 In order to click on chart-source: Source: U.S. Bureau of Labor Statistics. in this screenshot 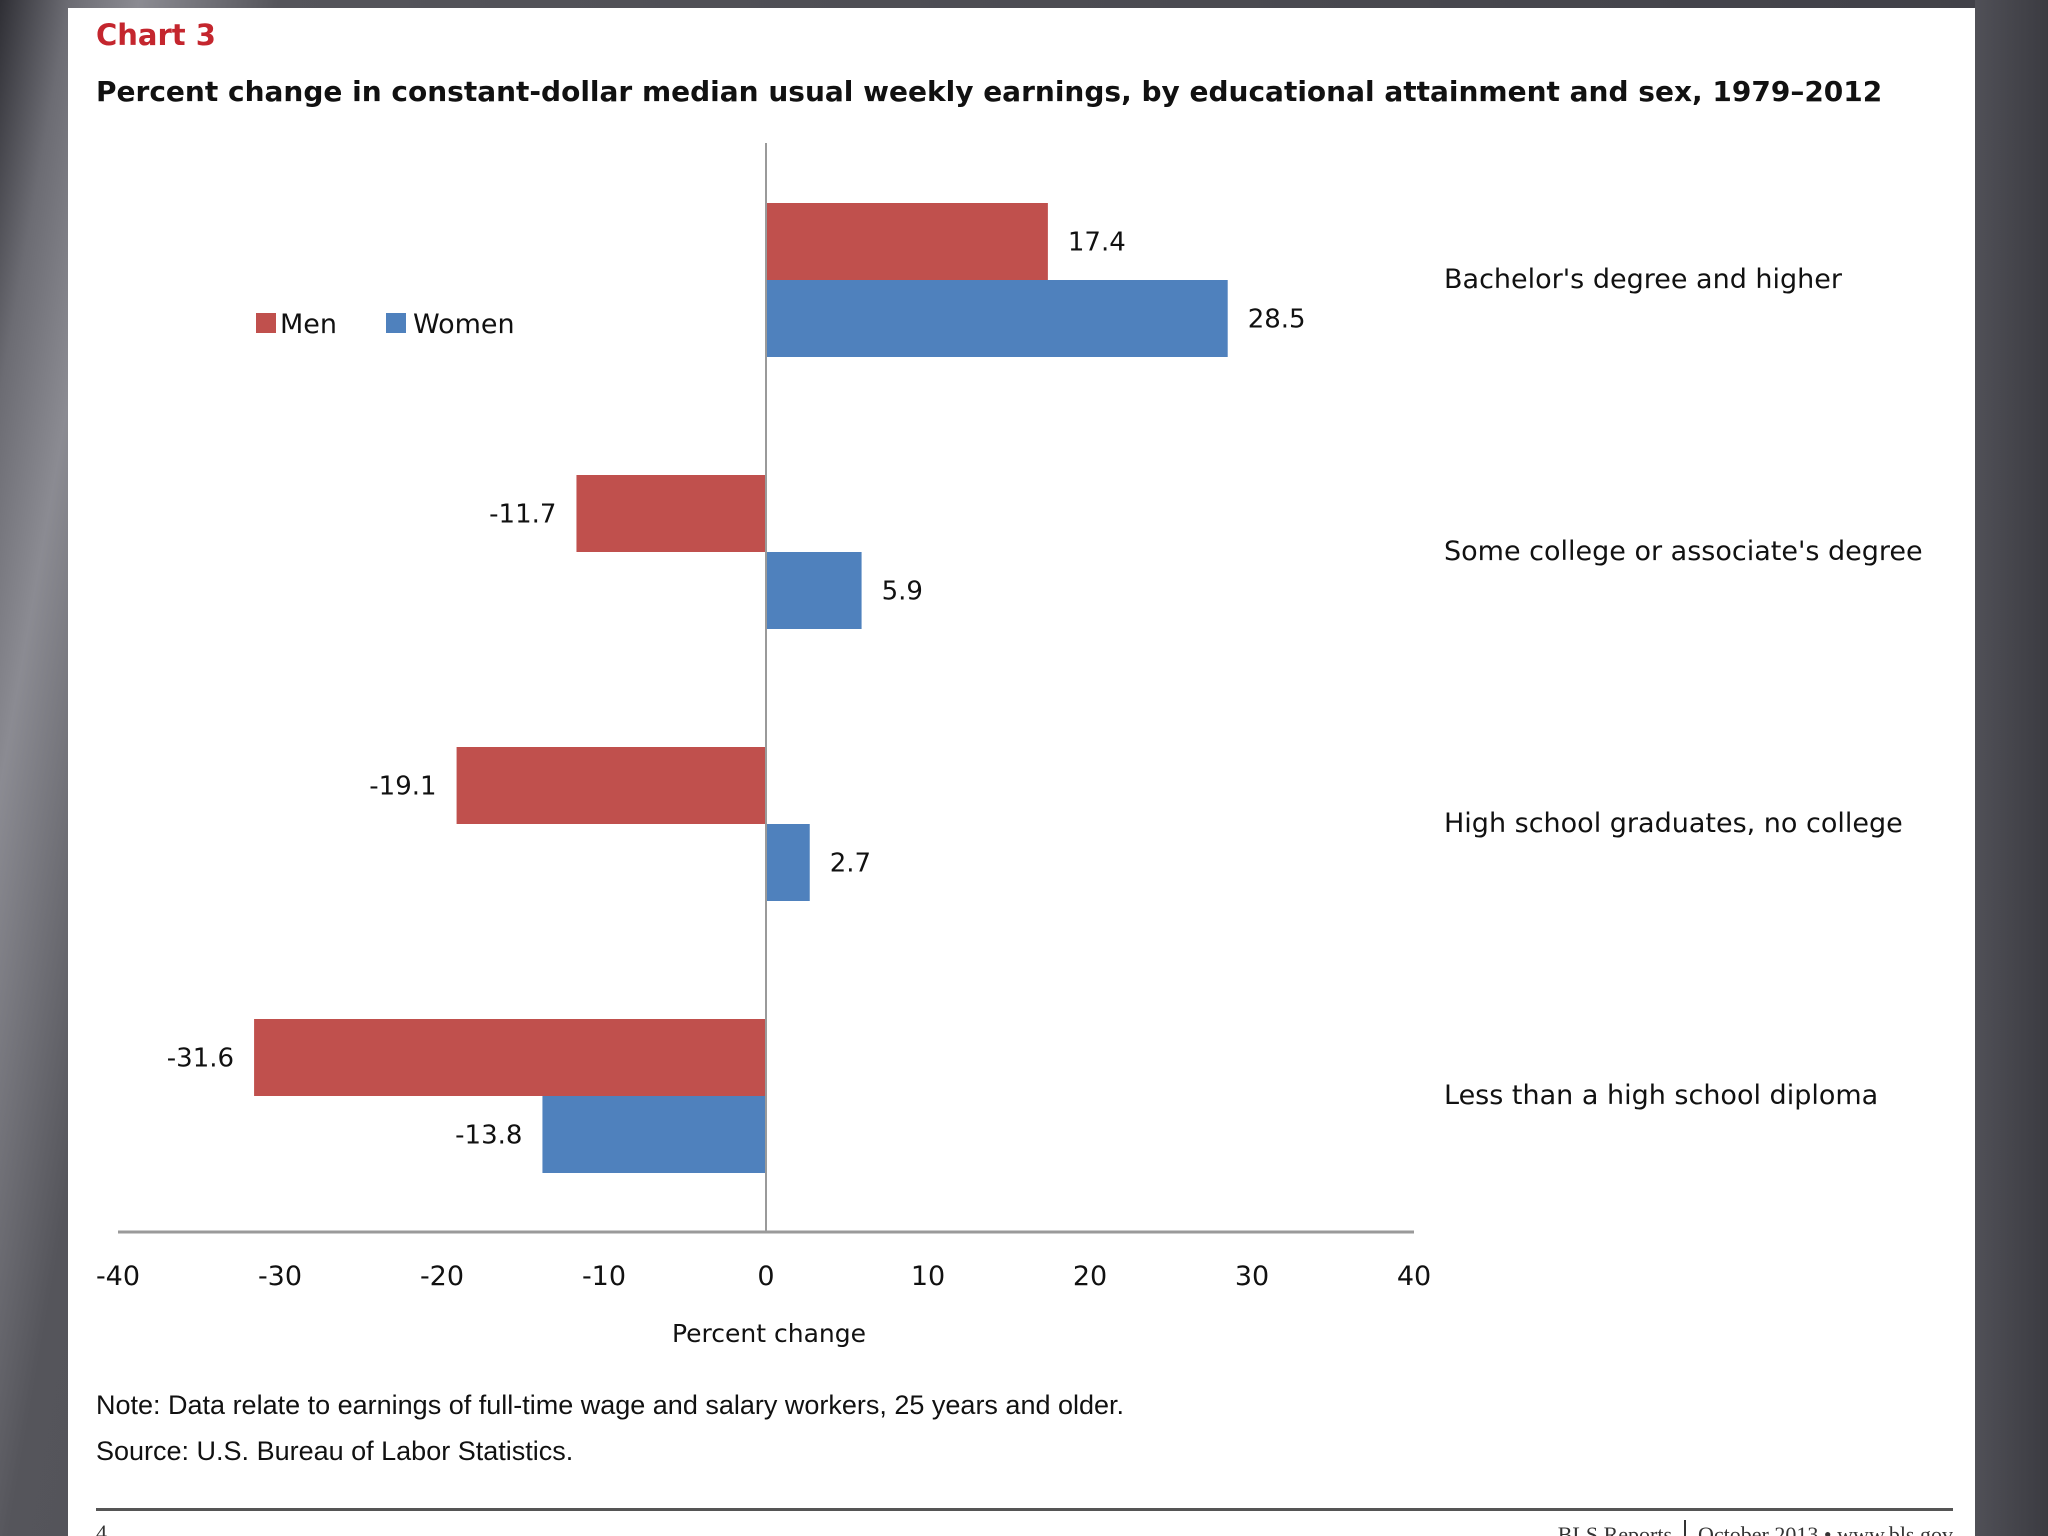, I will do `click(335, 1451)`.